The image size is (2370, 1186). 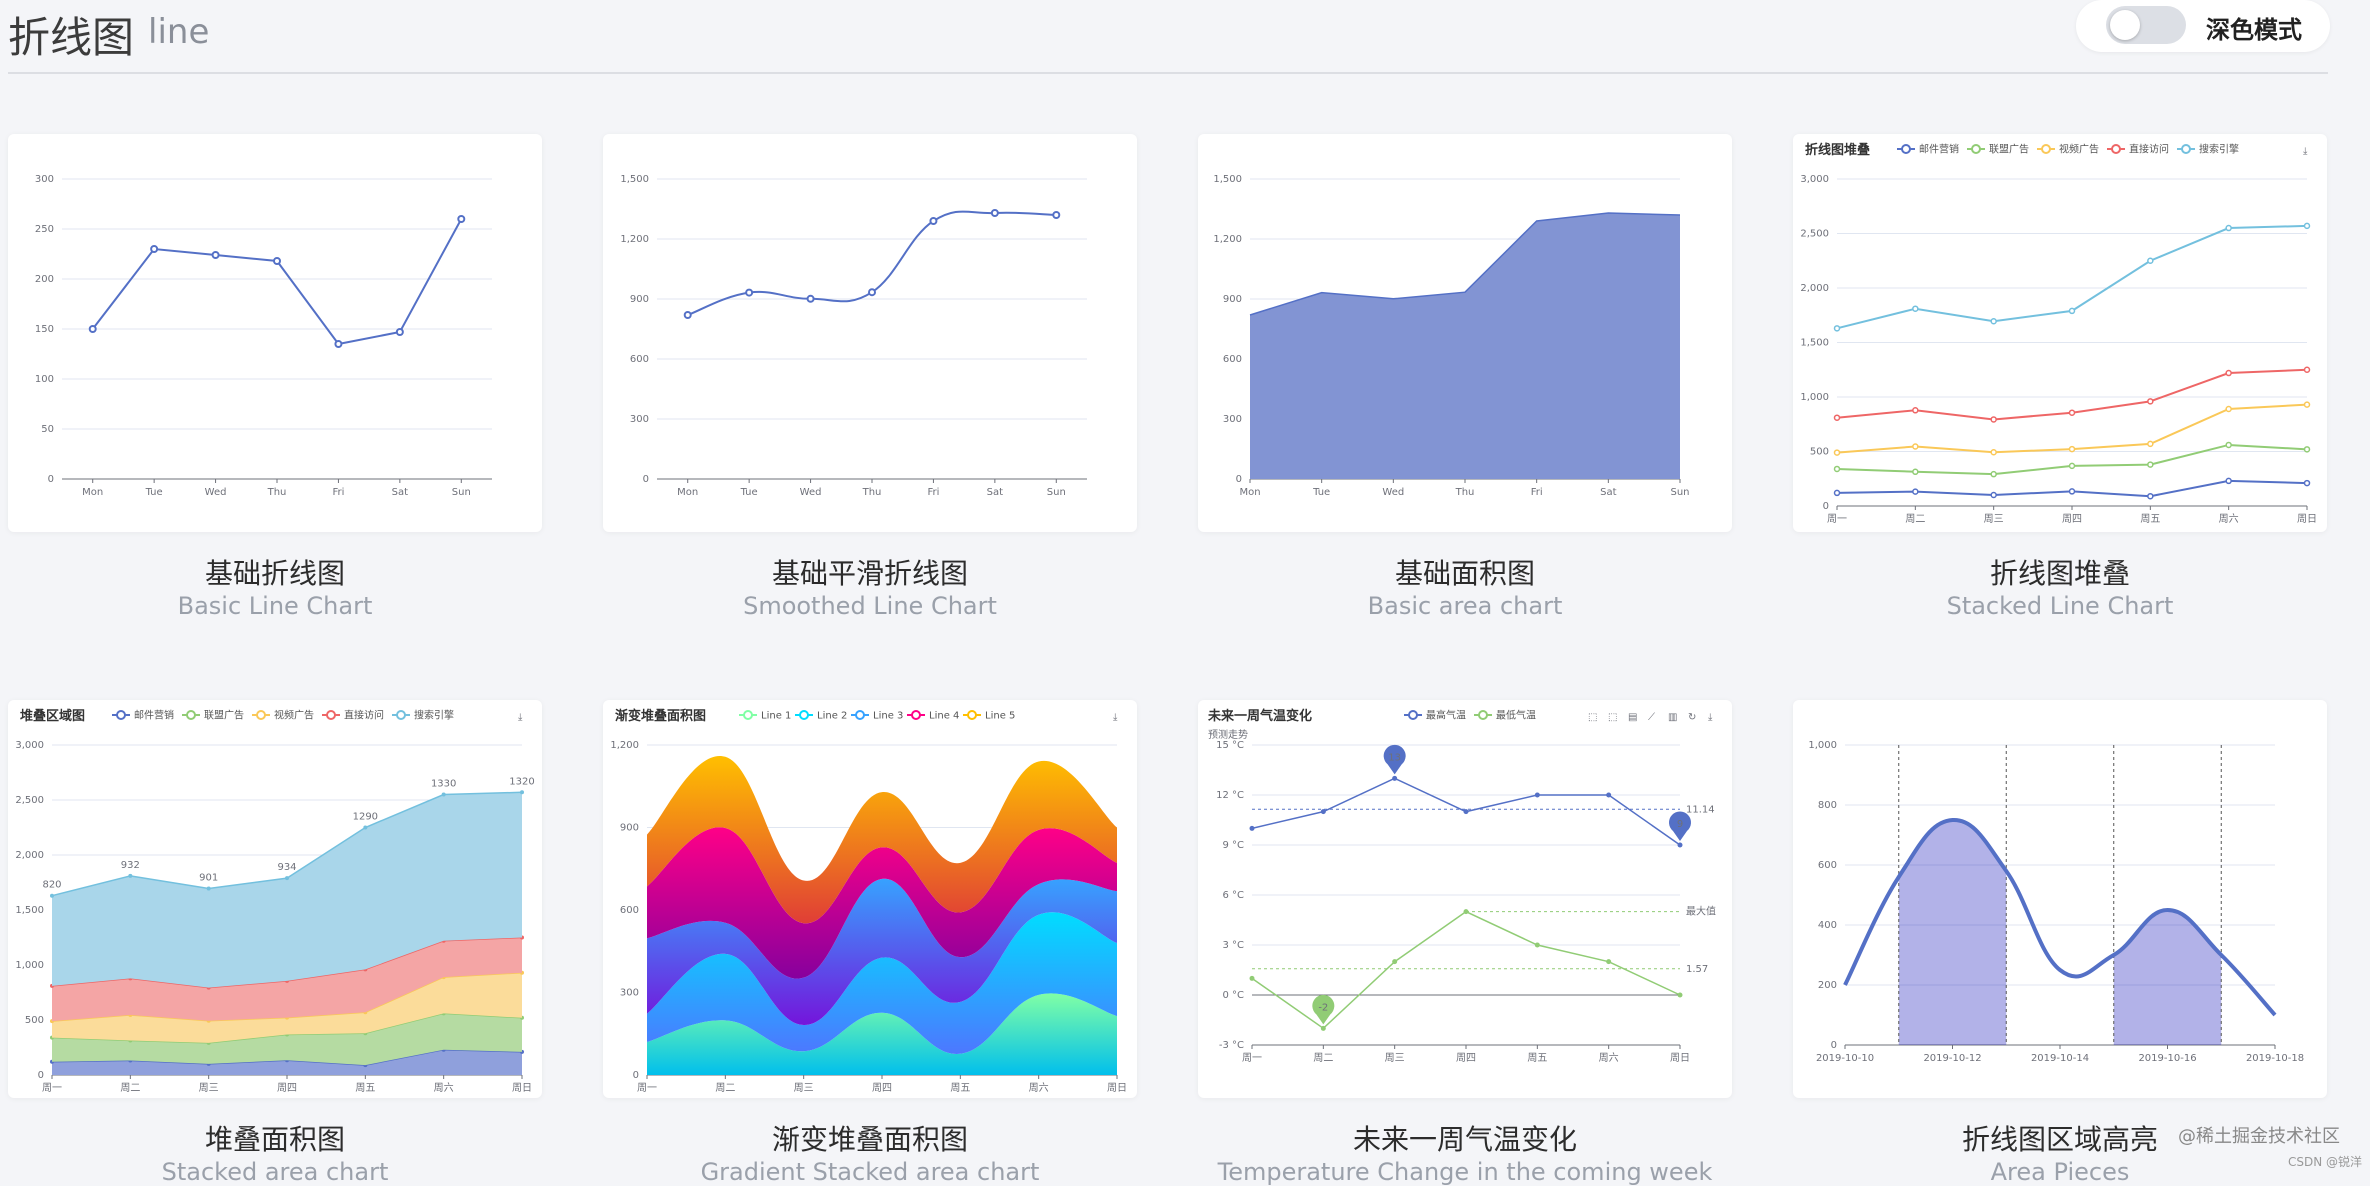 I want to click on x-tick-label: 2019-10-14, so click(x=2060, y=1058).